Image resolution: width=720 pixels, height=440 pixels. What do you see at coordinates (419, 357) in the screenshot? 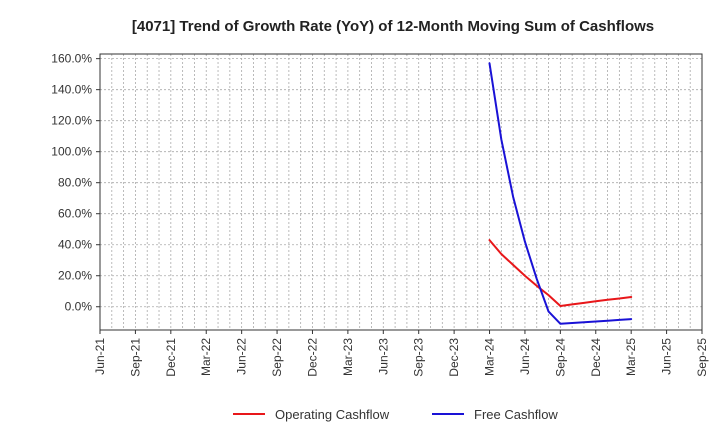
I see `x-tick-label: Sep-23` at bounding box center [419, 357].